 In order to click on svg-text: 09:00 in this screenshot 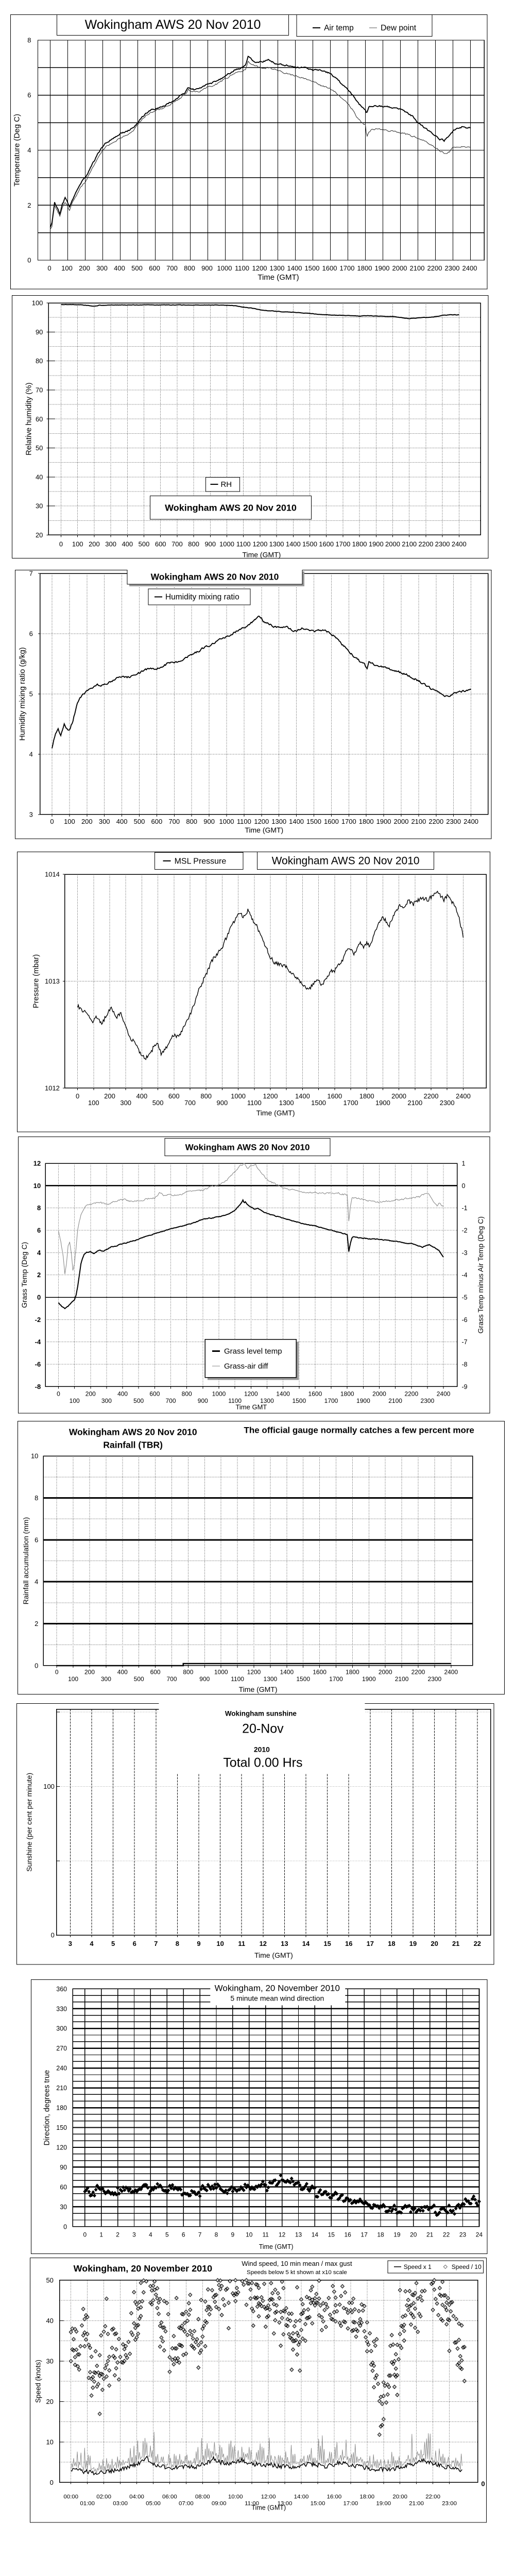, I will do `click(218, 2504)`.